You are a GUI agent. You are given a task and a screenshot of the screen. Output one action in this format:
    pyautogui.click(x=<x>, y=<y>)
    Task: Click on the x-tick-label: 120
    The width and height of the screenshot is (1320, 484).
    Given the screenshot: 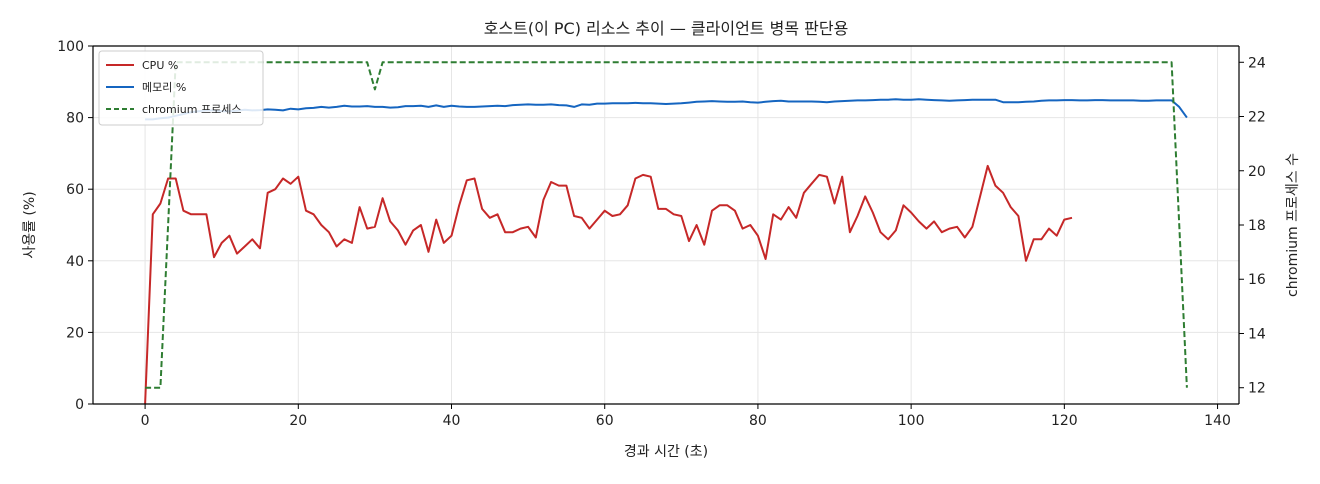 What is the action you would take?
    pyautogui.click(x=1064, y=421)
    